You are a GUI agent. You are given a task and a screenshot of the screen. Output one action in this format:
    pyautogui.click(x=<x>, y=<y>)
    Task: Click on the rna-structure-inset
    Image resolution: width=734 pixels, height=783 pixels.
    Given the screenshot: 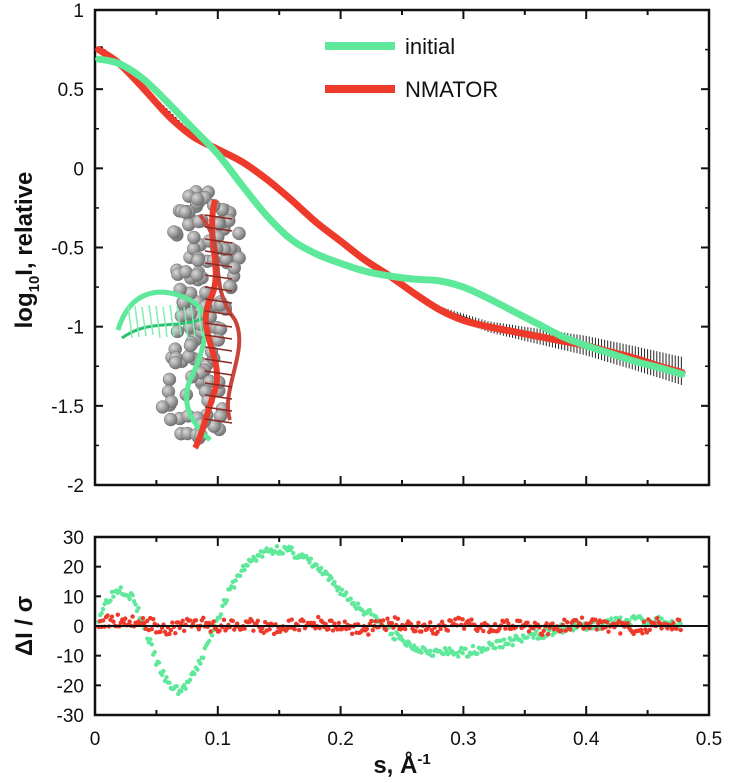 What is the action you would take?
    pyautogui.click(x=180, y=317)
    